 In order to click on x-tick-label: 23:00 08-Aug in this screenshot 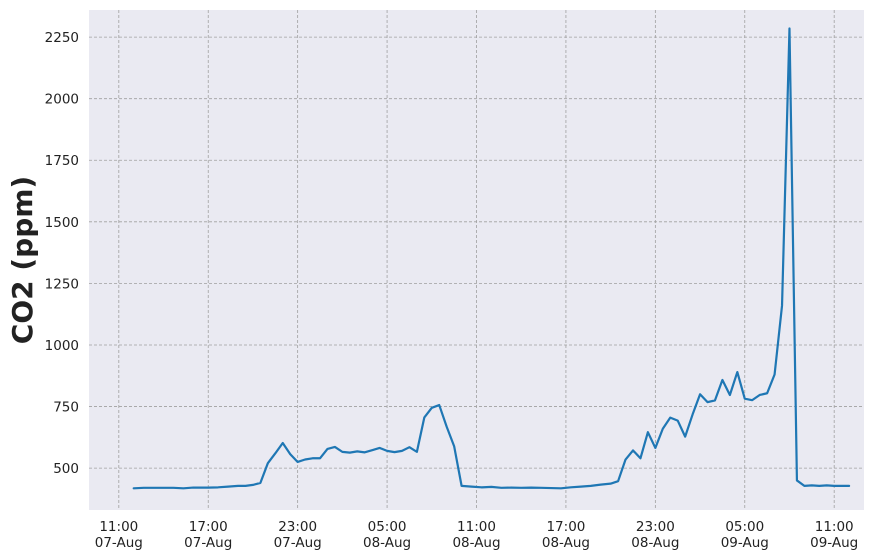, I will do `click(655, 535)`.